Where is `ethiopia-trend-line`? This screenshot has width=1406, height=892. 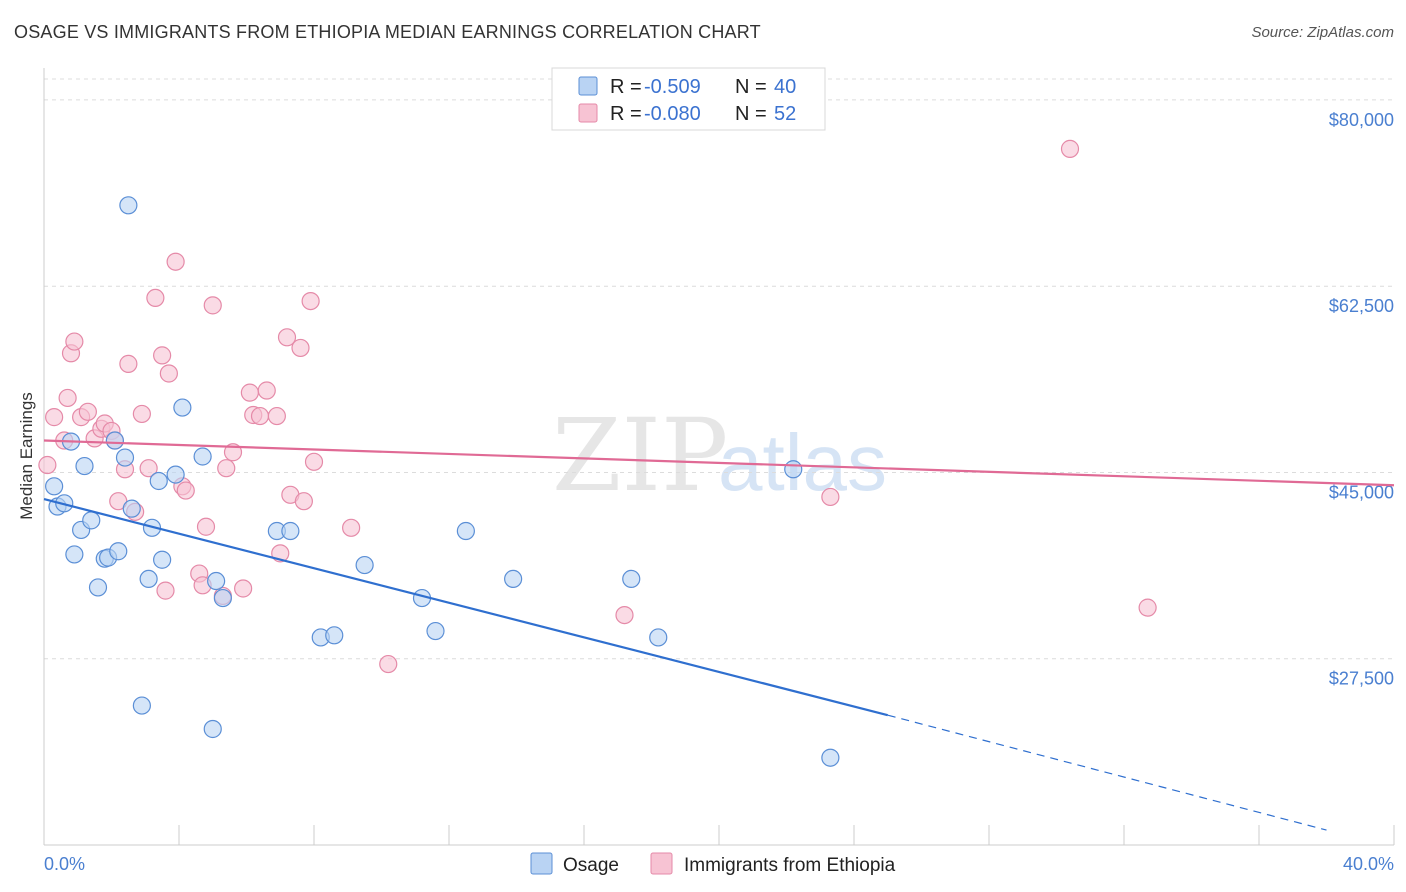
ethiopia-trend-line is located at coordinates (719, 463).